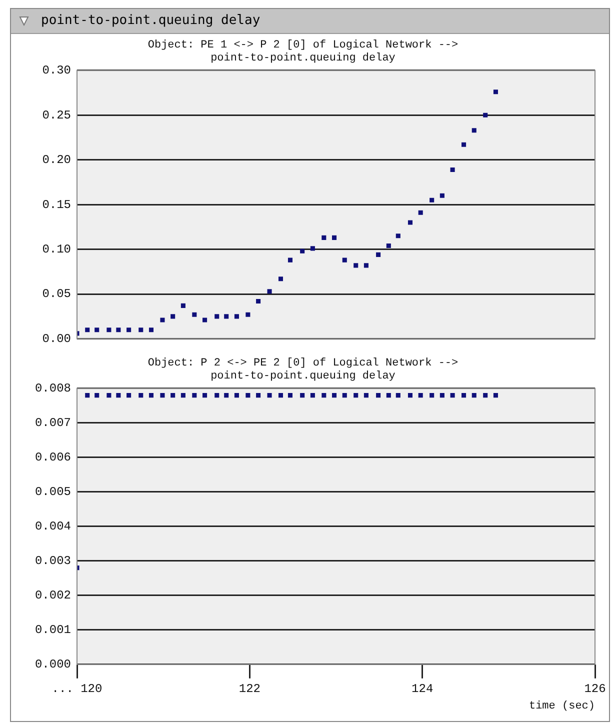 The height and width of the screenshot is (725, 612). What do you see at coordinates (52, 595) in the screenshot?
I see `y-tick-label: 0.002` at bounding box center [52, 595].